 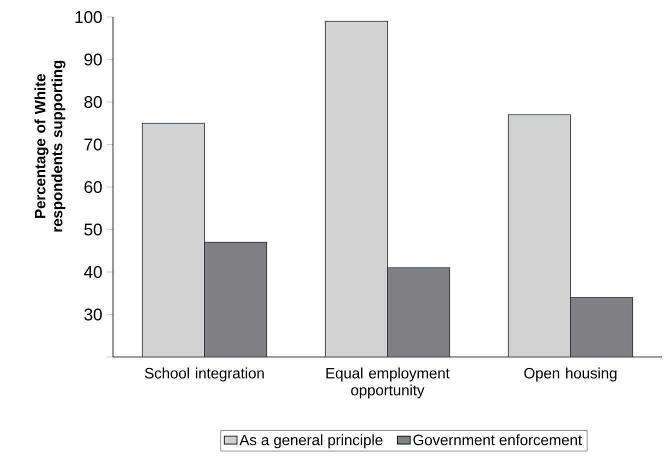 What do you see at coordinates (204, 375) in the screenshot?
I see `x-tick-label: School integration` at bounding box center [204, 375].